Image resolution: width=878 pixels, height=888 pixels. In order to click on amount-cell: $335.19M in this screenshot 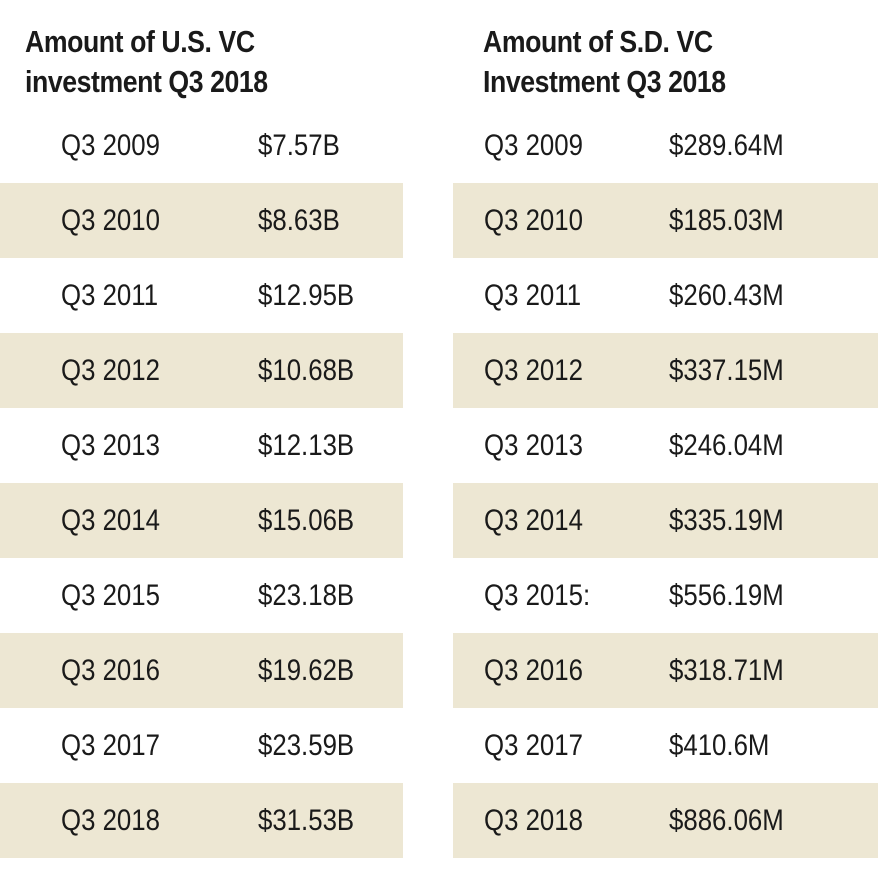, I will do `click(726, 520)`.